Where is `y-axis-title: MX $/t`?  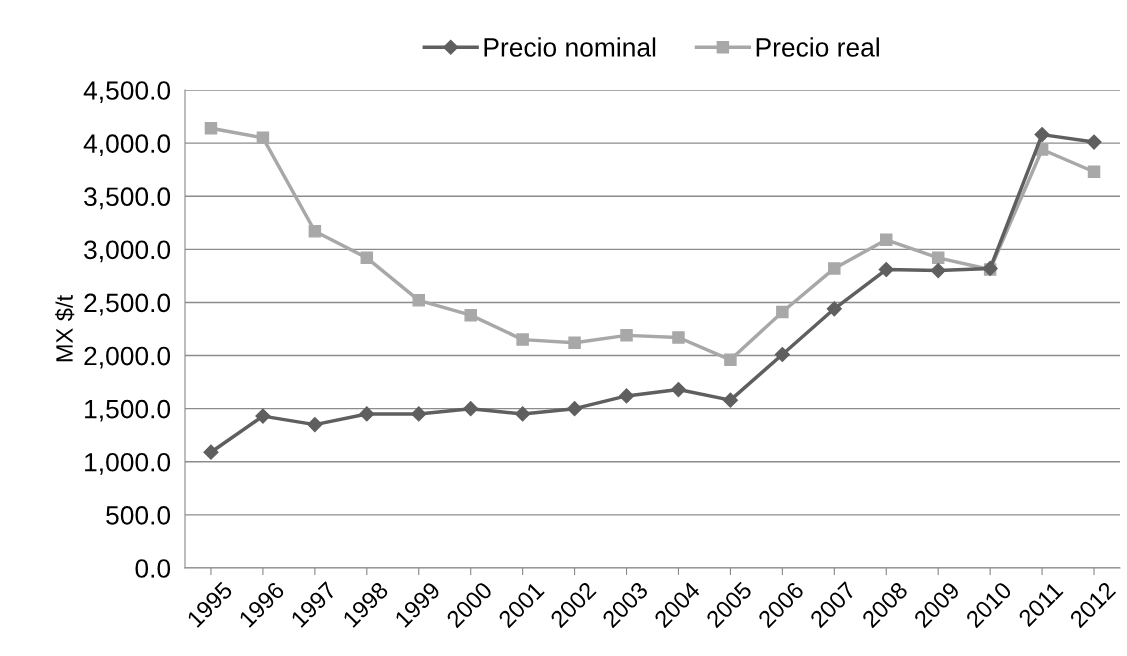 y-axis-title: MX $/t is located at coordinates (65, 328).